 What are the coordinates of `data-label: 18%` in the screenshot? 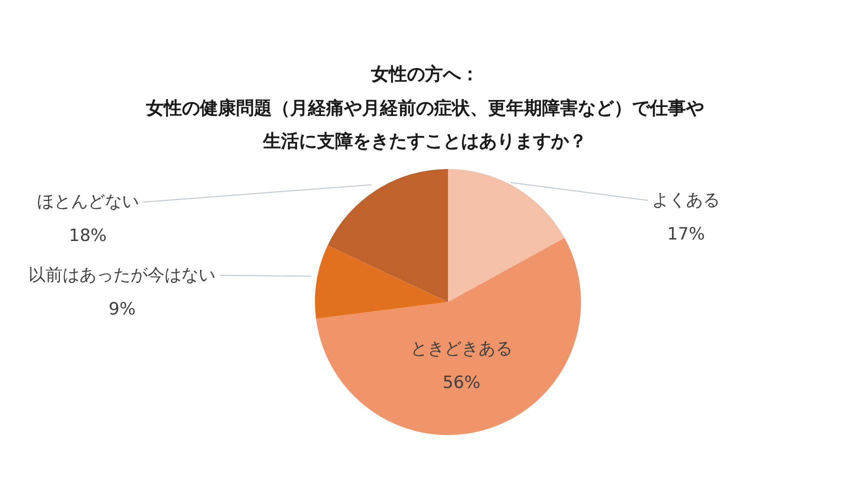 It's located at (87, 236).